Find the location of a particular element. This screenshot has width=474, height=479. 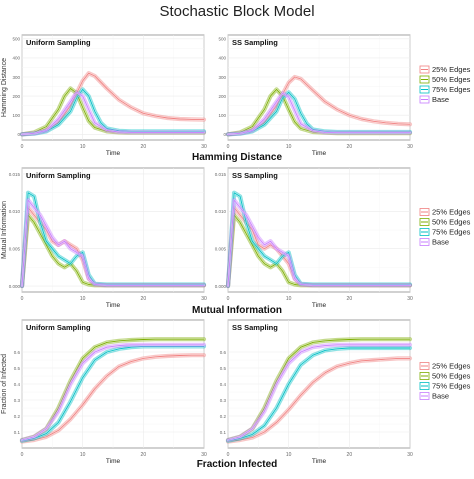

y-tick-label: 0.2 is located at coordinates (223, 416).